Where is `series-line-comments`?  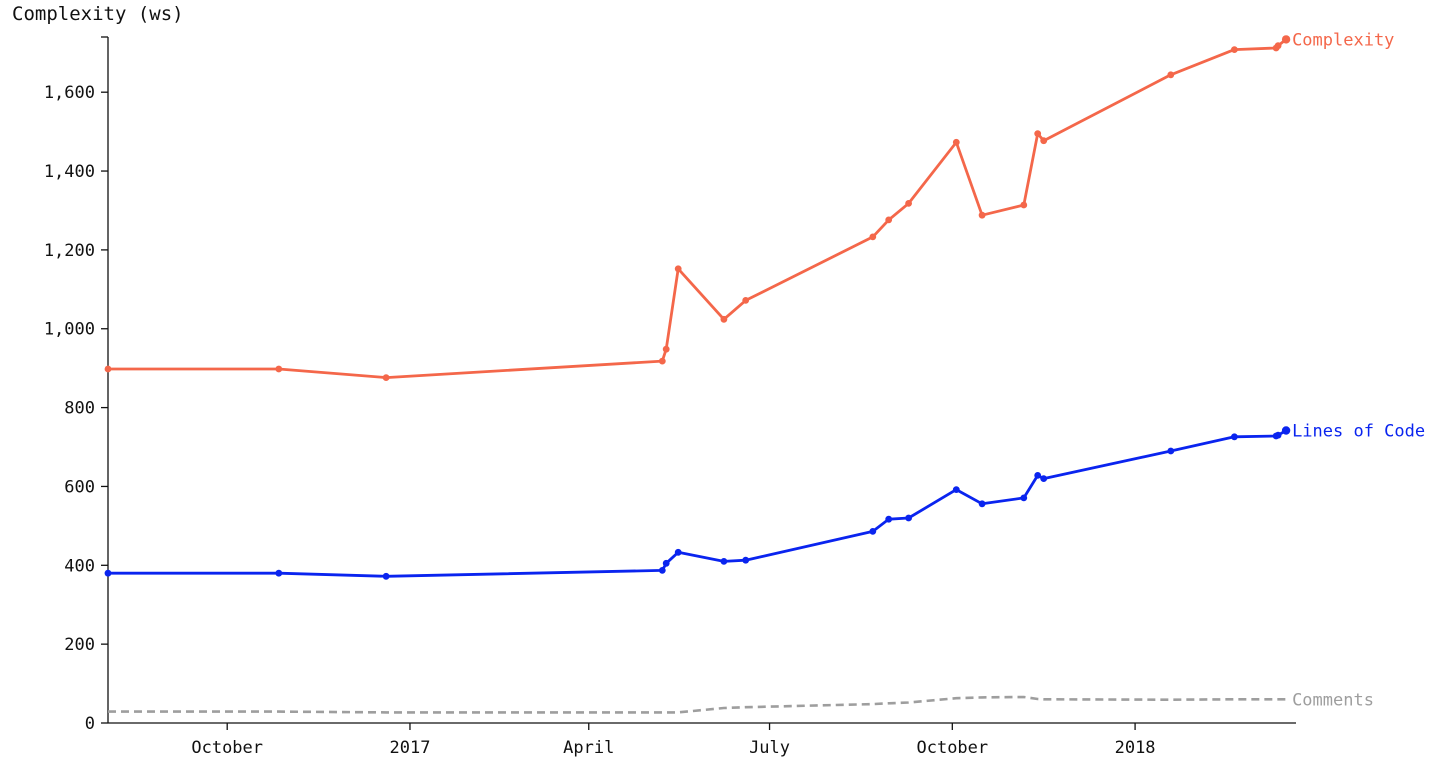 series-line-comments is located at coordinates (697, 704).